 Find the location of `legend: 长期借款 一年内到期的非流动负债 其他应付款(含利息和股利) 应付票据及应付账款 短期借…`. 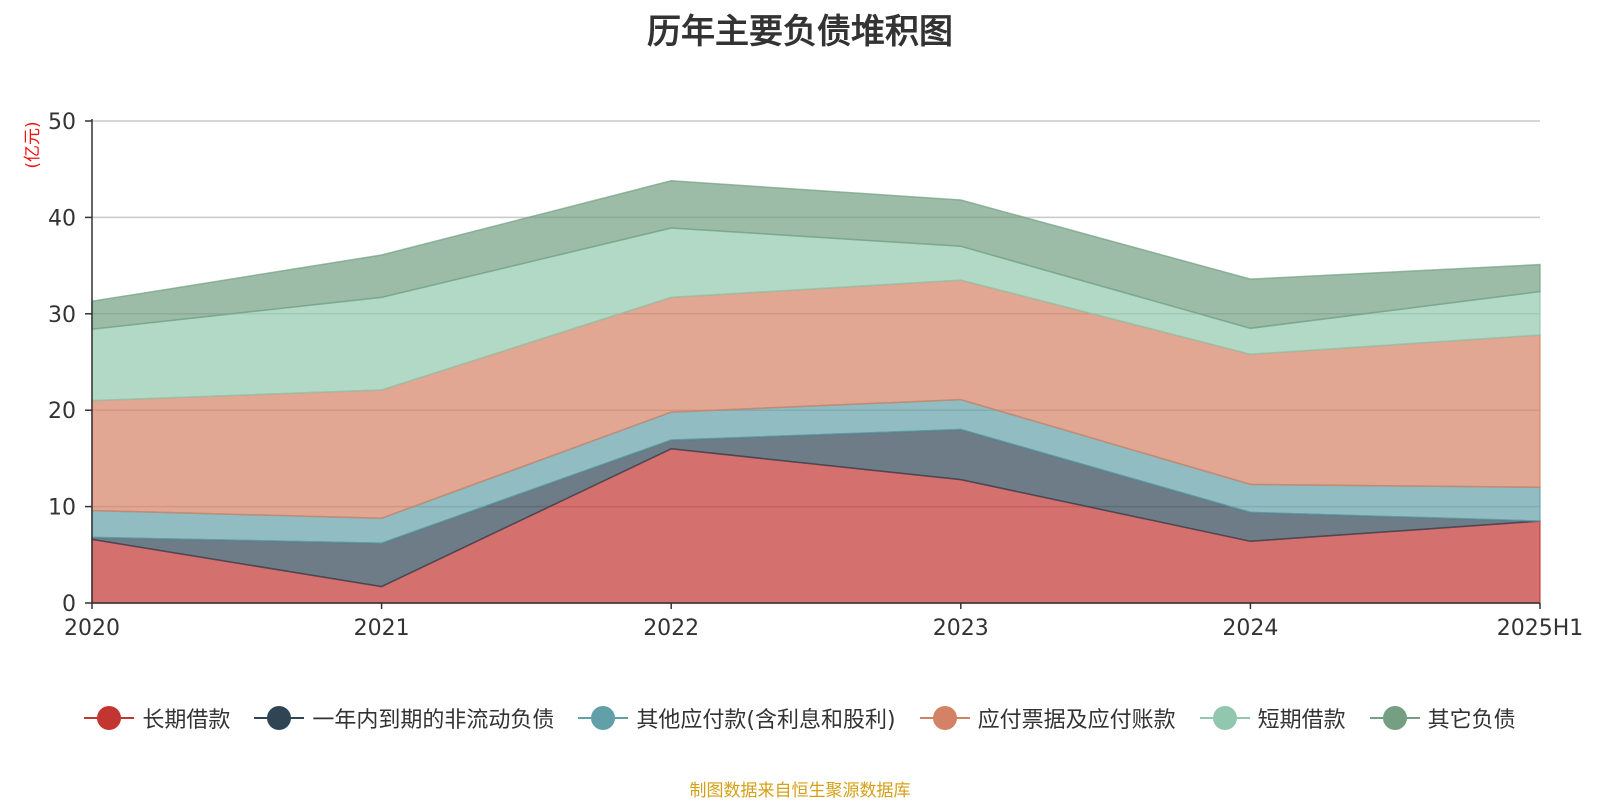

legend: 长期借款 一年内到期的非流动负债 其他应付款(含利息和股利) 应付票据及应付账款 短期借… is located at coordinates (800, 718).